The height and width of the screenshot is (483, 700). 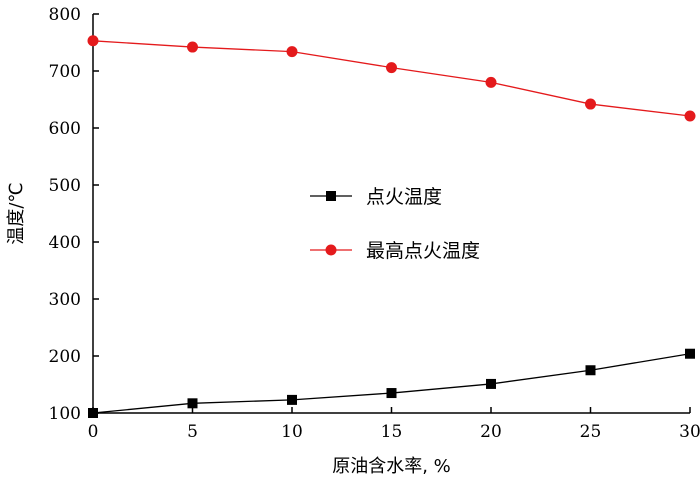 I want to click on y-tick-label: 700, so click(x=65, y=72).